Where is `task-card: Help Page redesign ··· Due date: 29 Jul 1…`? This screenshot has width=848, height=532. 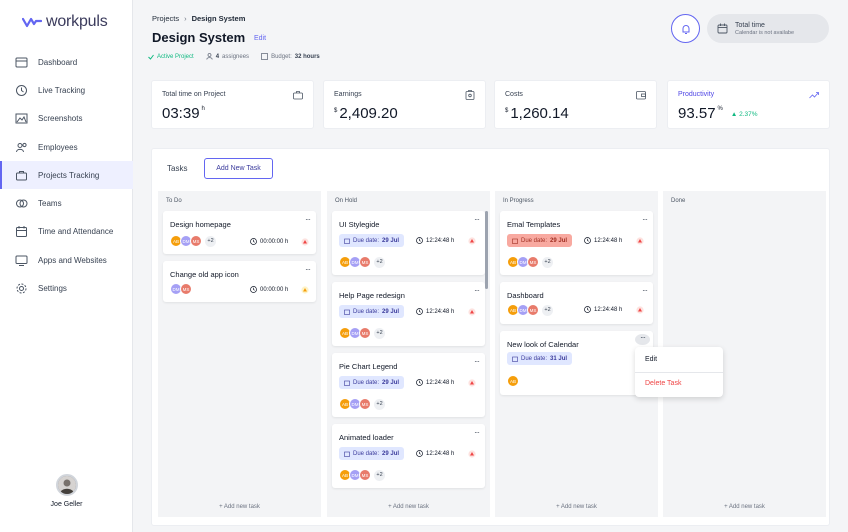 task-card: Help Page redesign ··· Due date: 29 Jul 1… is located at coordinates (408, 314).